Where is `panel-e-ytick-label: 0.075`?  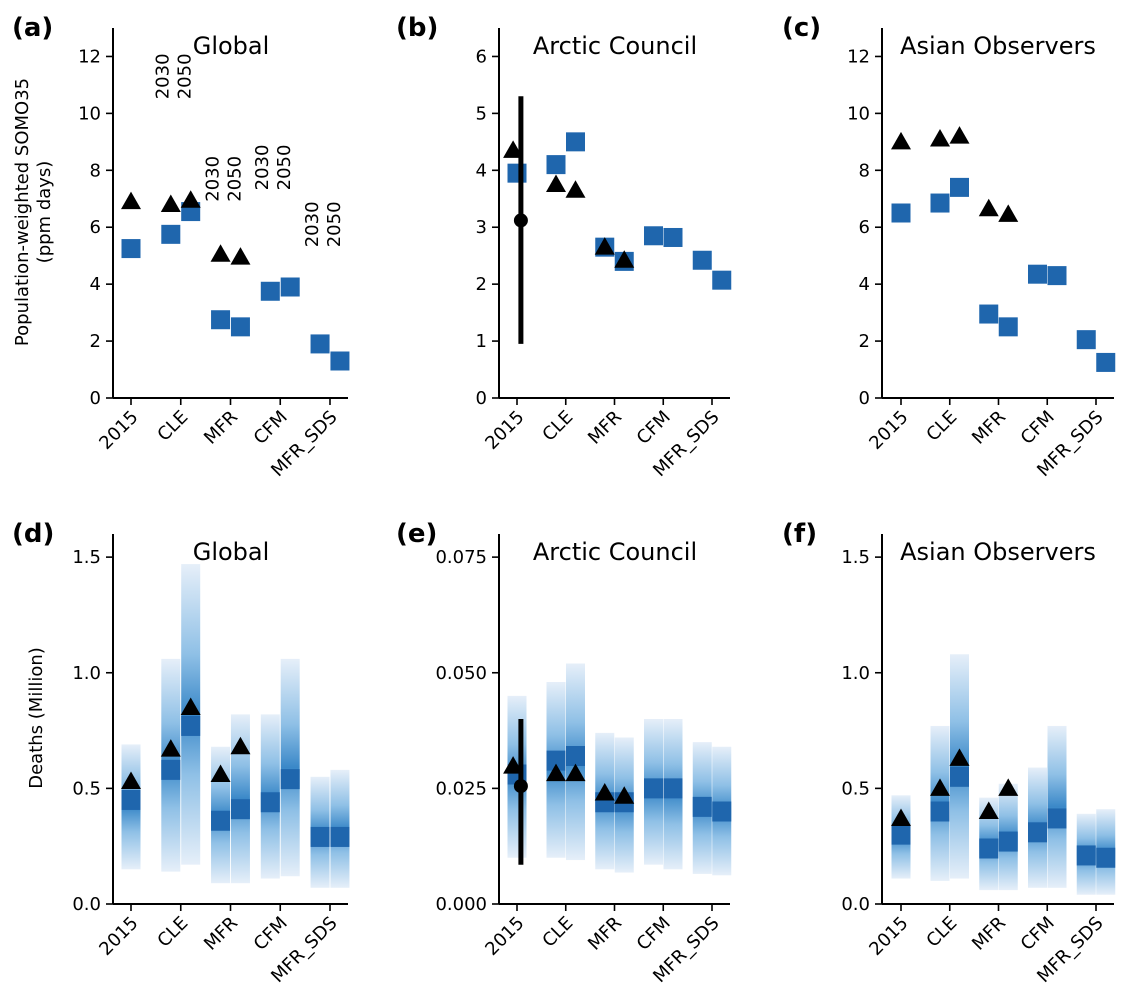 panel-e-ytick-label: 0.075 is located at coordinates (461, 557).